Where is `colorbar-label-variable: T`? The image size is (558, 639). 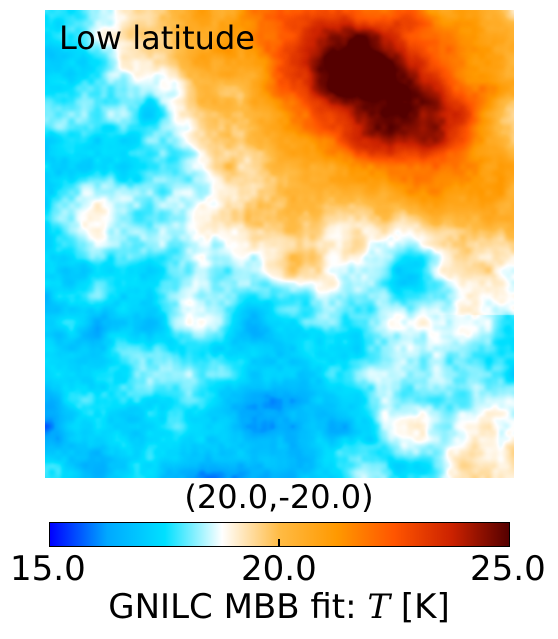 colorbar-label-variable: T is located at coordinates (379, 607).